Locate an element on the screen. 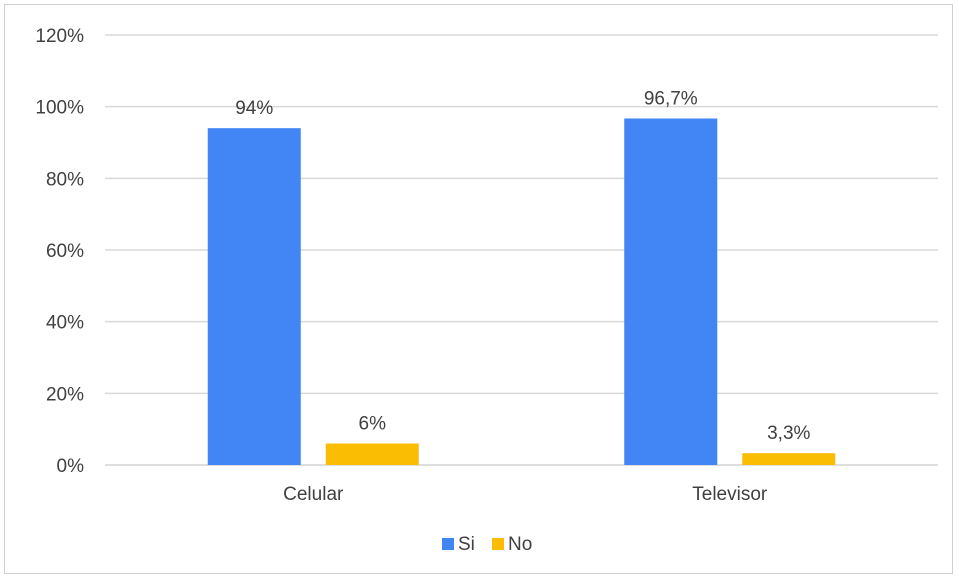  legend: Si No is located at coordinates (487, 544).